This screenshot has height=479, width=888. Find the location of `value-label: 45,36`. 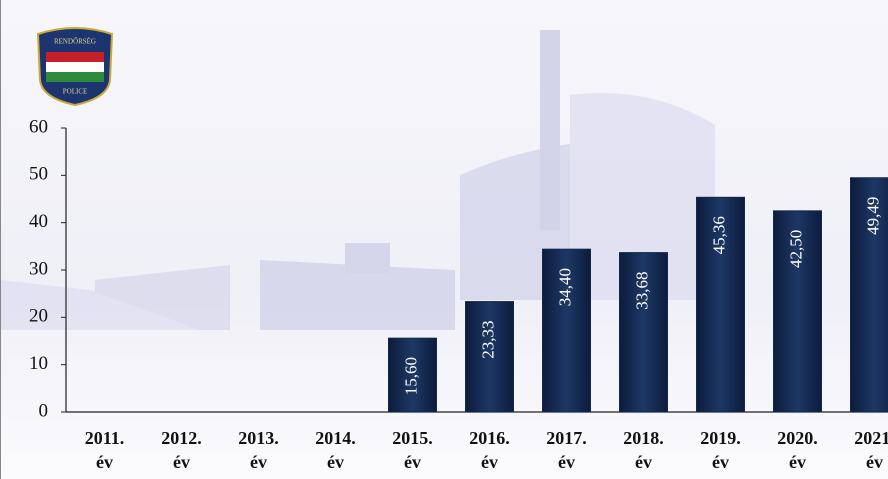

value-label: 45,36 is located at coordinates (718, 235).